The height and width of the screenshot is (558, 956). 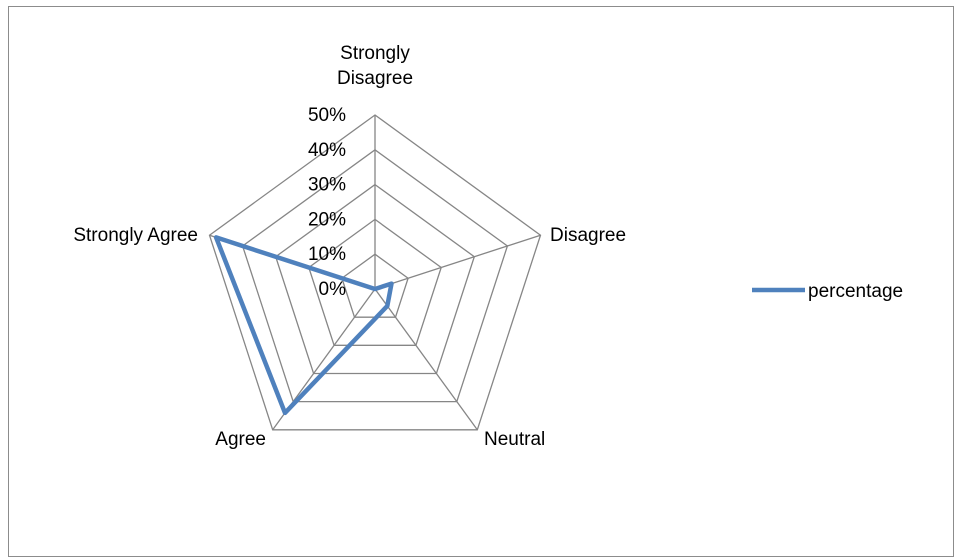 What do you see at coordinates (375, 53) in the screenshot?
I see `category-label-0-line-0: Strongly` at bounding box center [375, 53].